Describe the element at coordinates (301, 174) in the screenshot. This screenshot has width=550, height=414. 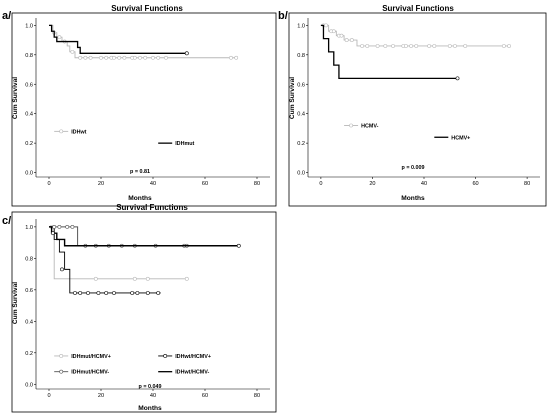
I see `panel-b-y-tick-label: 0.0` at that location.